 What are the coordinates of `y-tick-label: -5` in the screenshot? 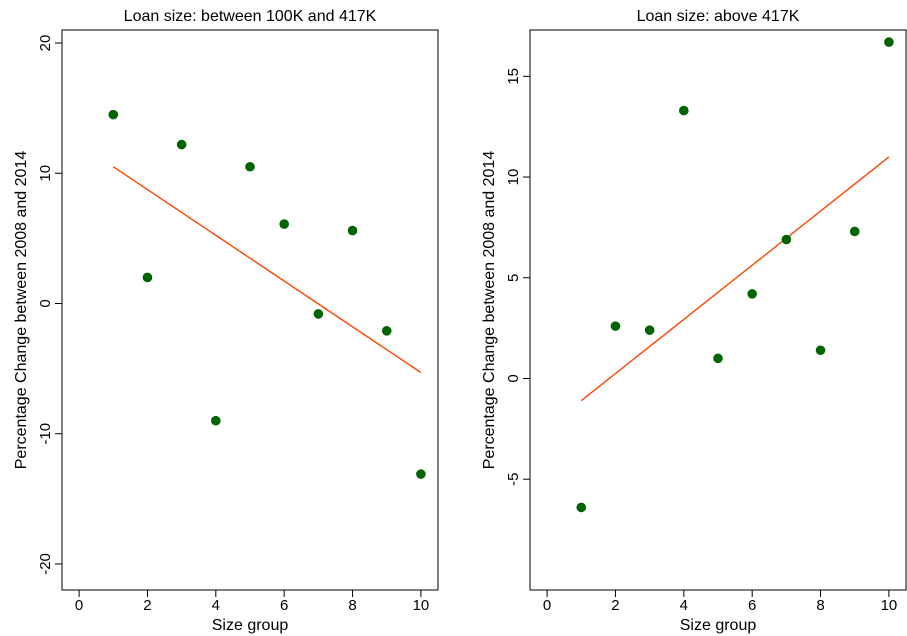 It's located at (513, 479).